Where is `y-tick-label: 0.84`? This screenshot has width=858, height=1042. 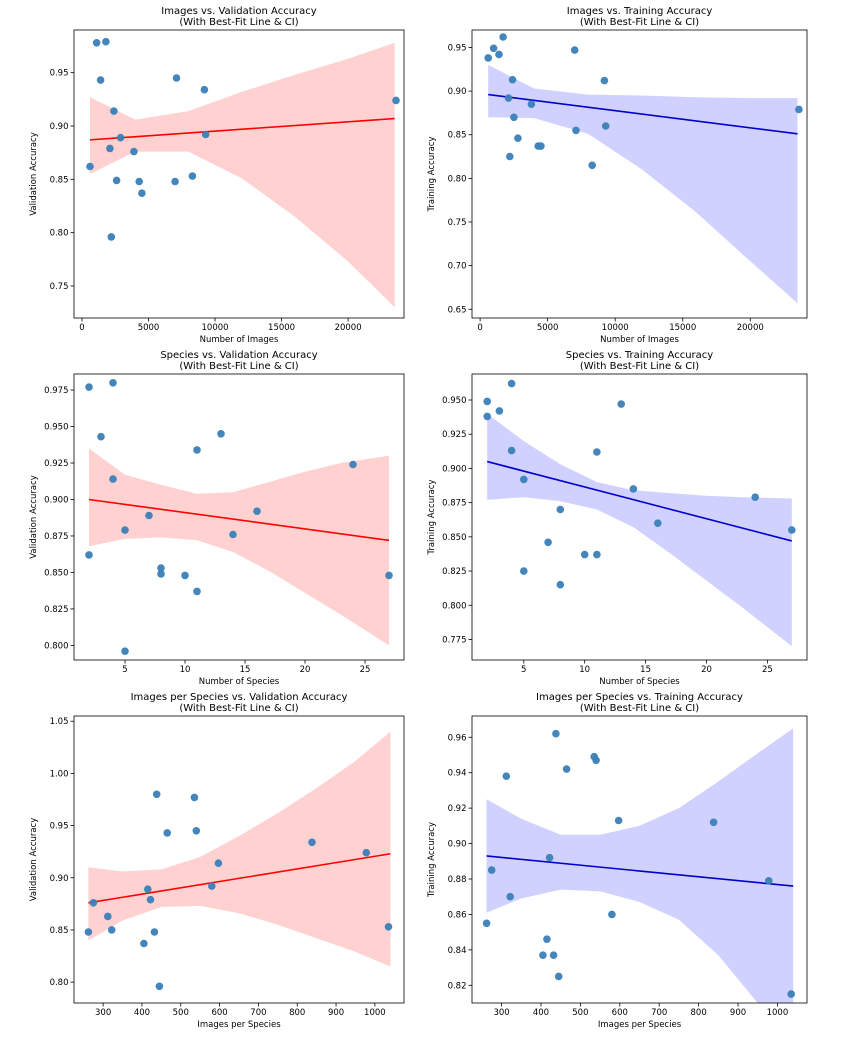
y-tick-label: 0.84 is located at coordinates (457, 951).